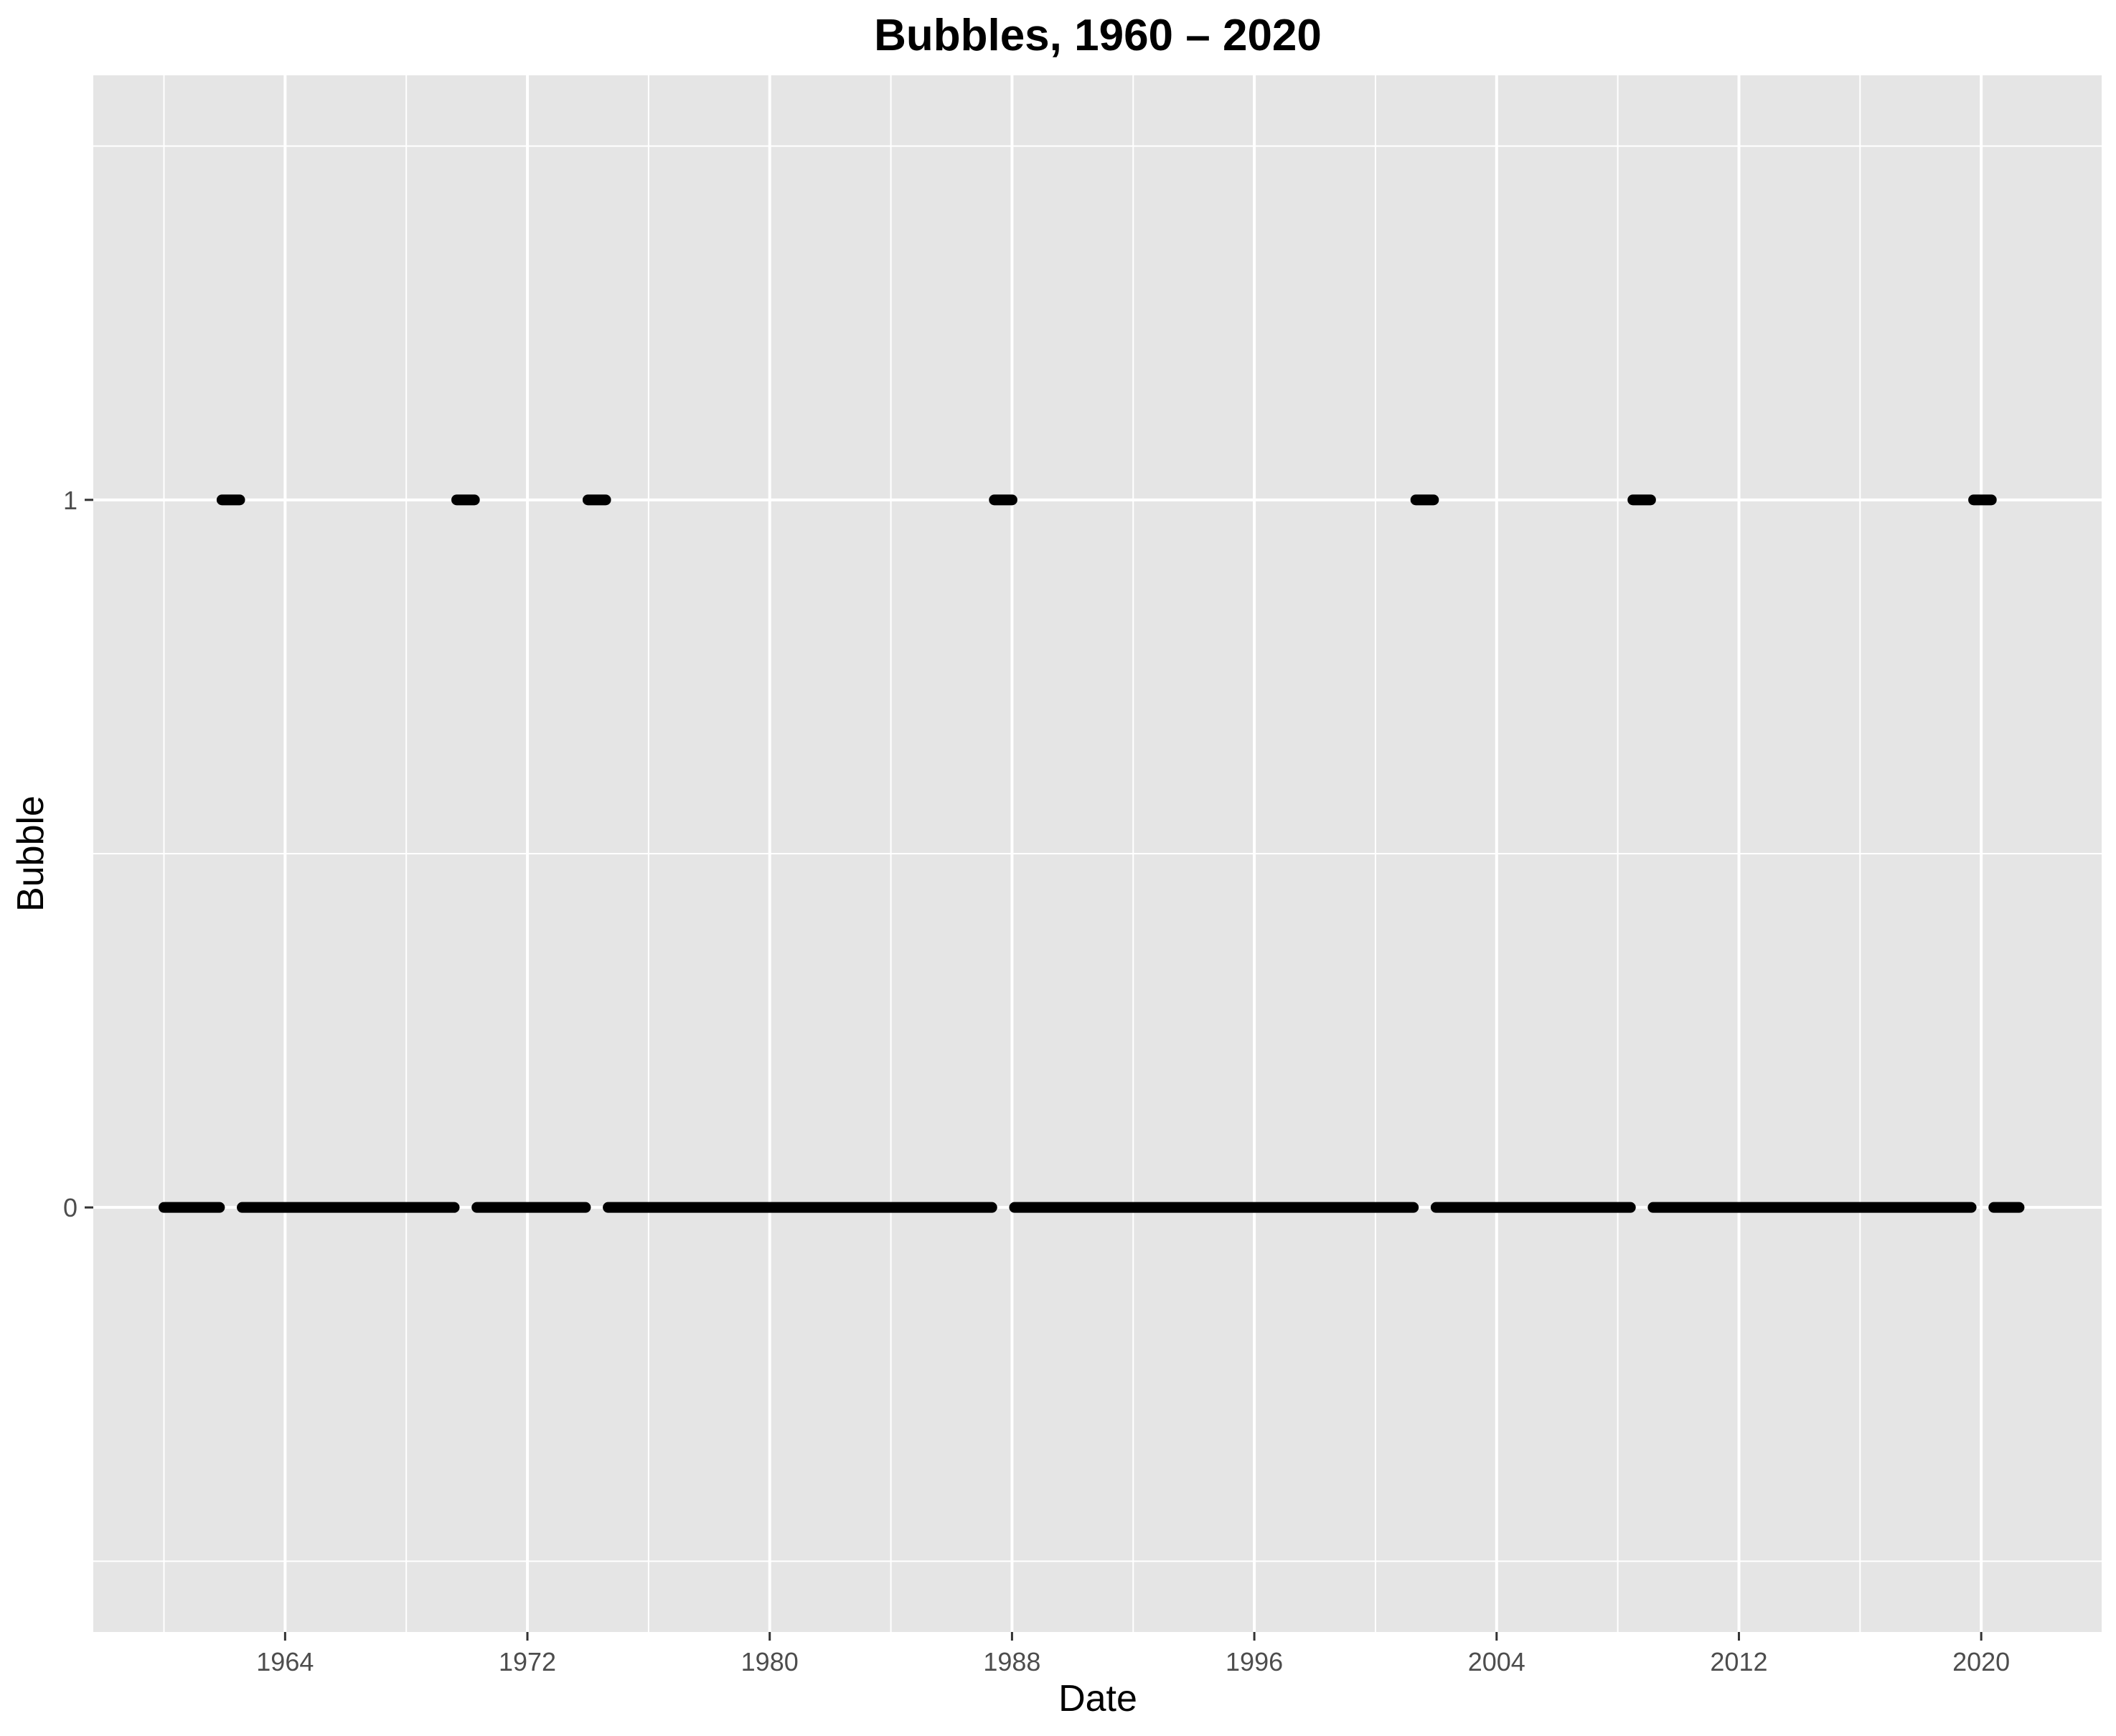 The image size is (2116, 1736). I want to click on x-tick-label: 1988, so click(1011, 1661).